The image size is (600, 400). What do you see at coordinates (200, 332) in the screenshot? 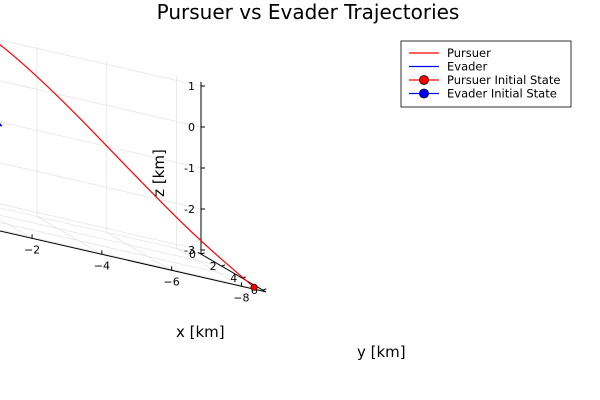
I see `x-axis-label: x [km]` at bounding box center [200, 332].